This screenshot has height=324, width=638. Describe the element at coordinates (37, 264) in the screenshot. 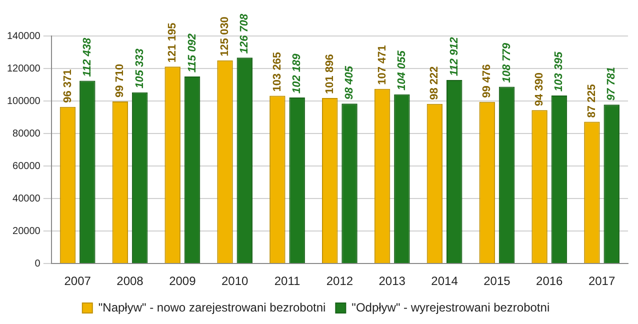

I see `y-tick-label: 0` at that location.